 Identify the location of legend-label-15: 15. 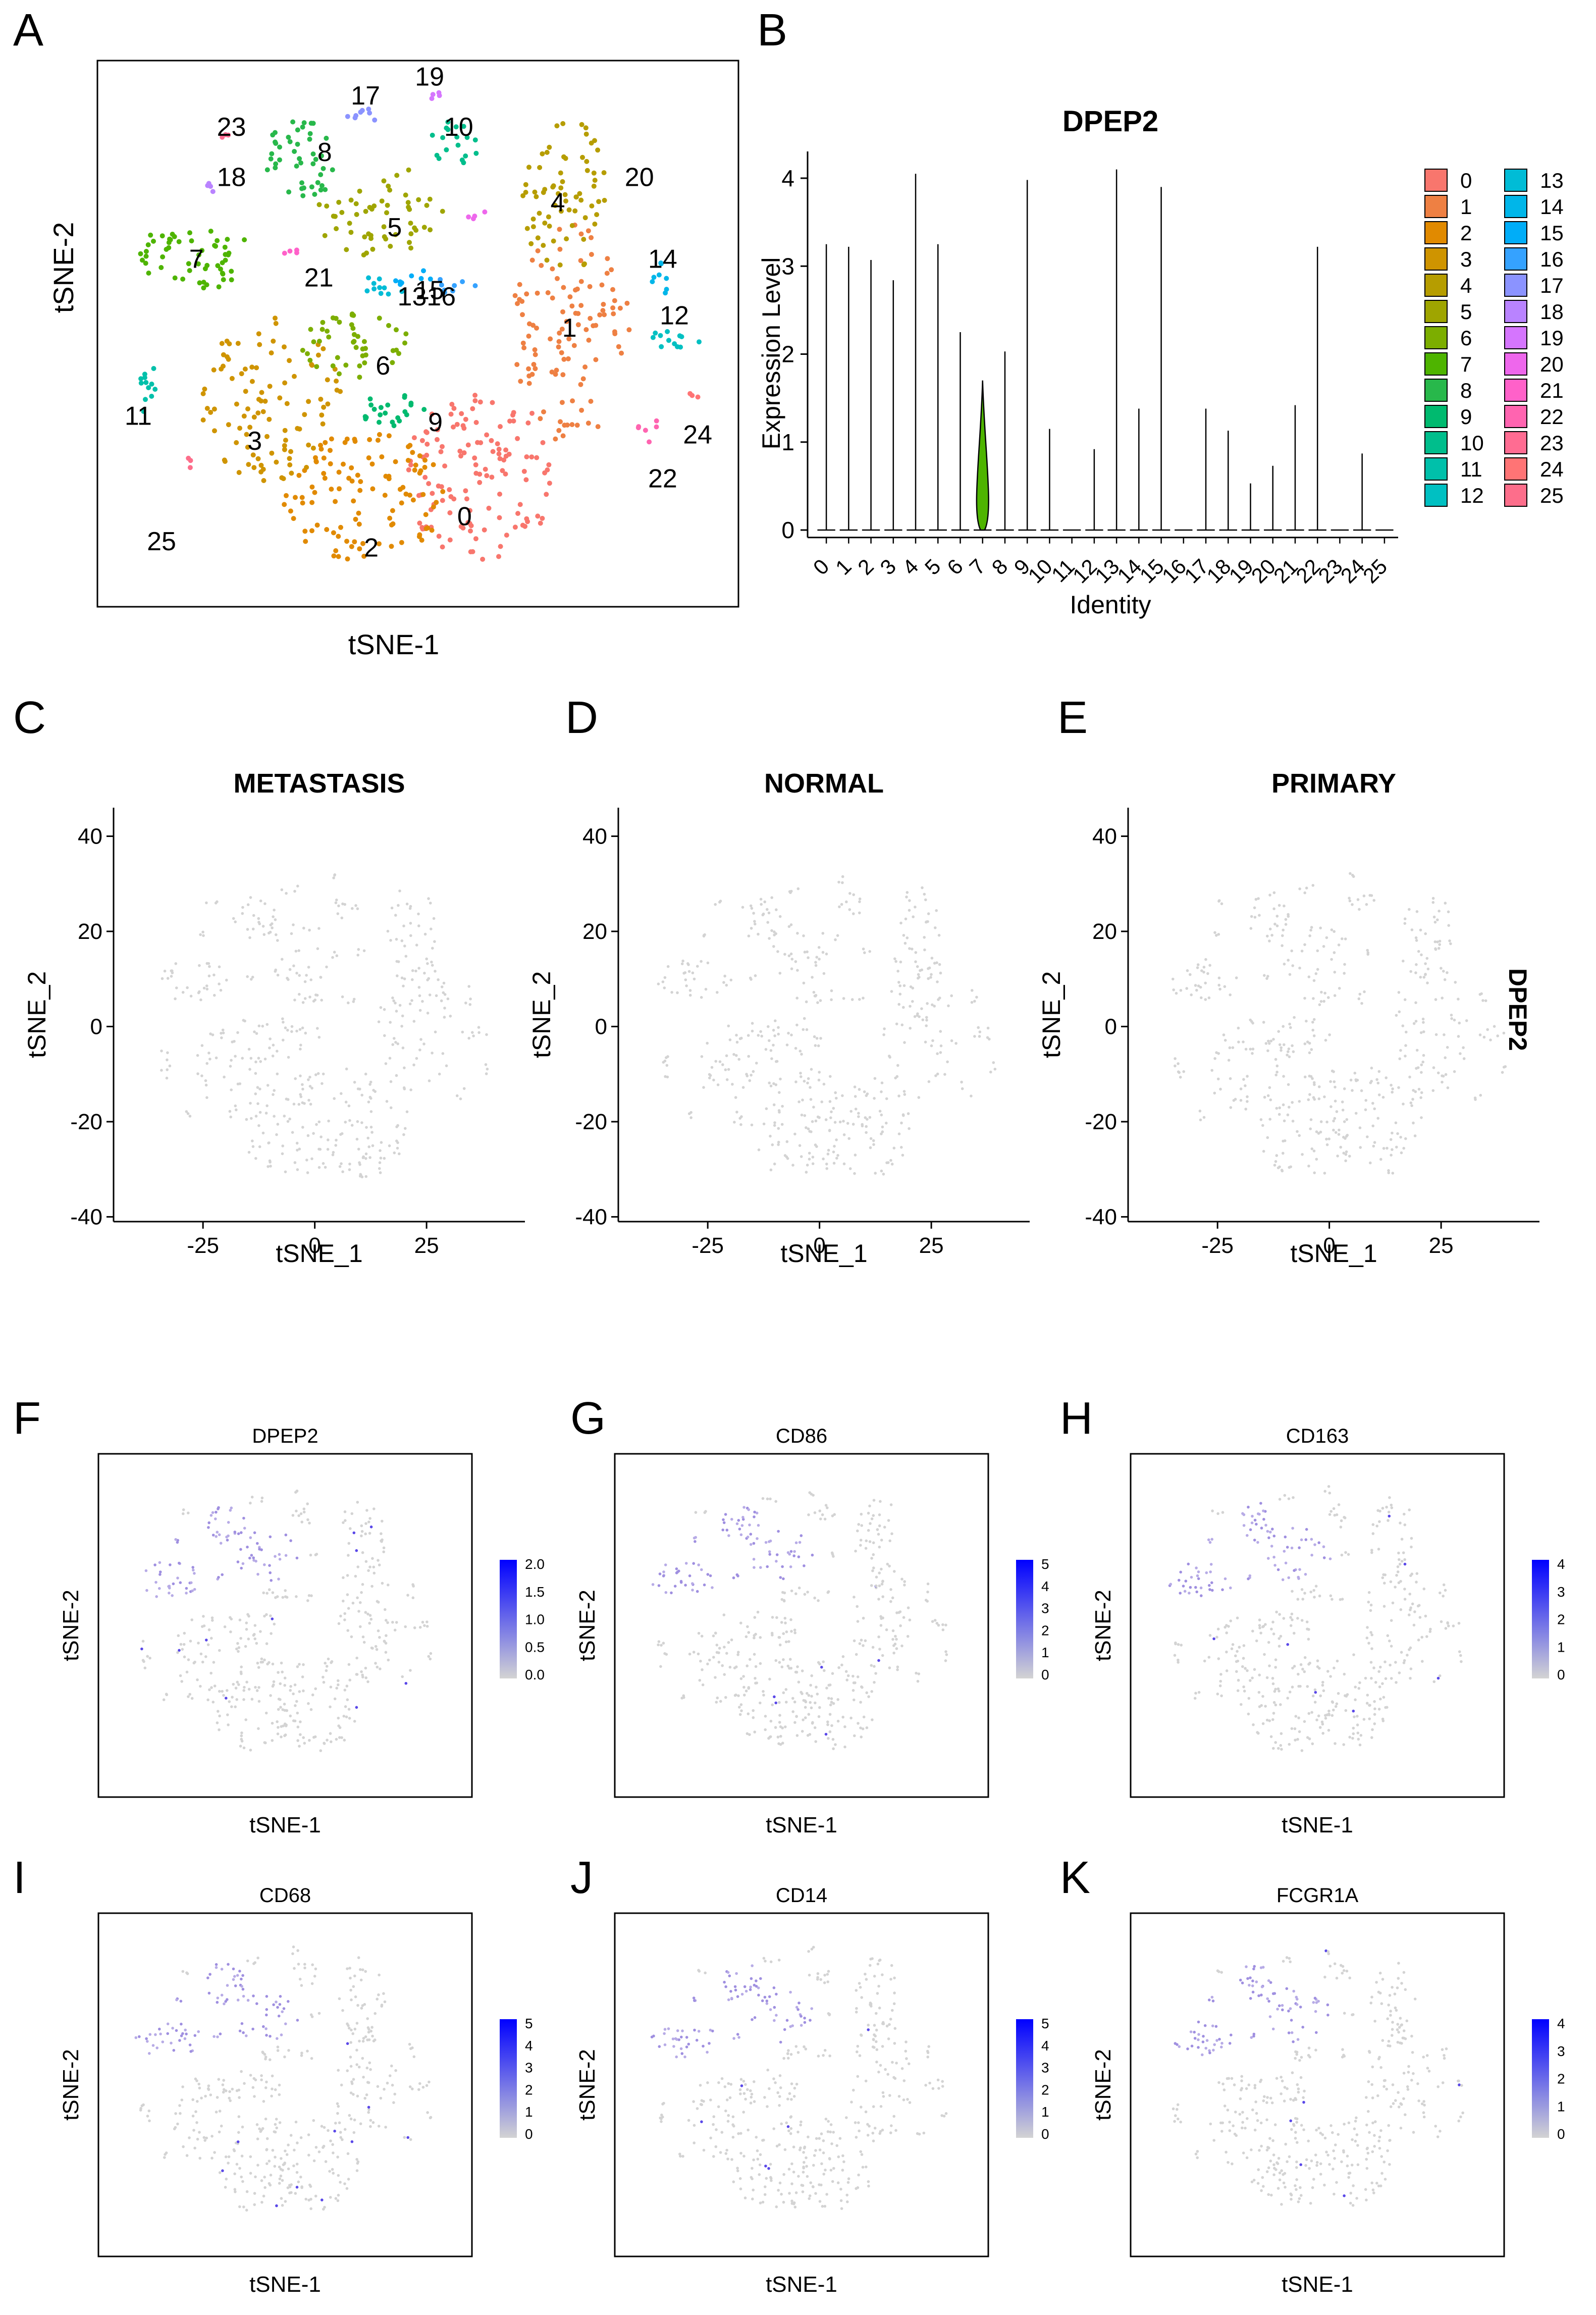
(1552, 233).